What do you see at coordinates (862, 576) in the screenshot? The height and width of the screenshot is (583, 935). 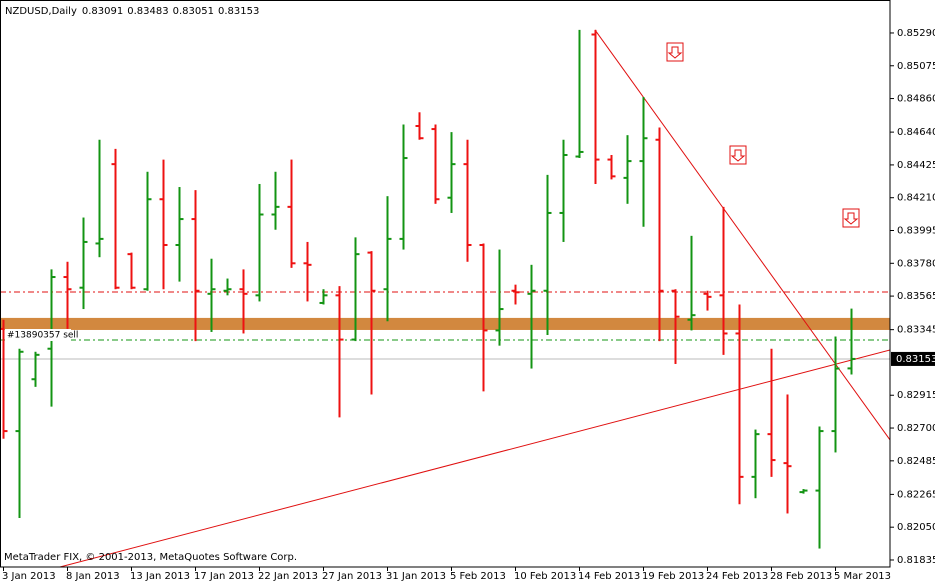 I see `x-tick-label: 5 Mar 2013` at bounding box center [862, 576].